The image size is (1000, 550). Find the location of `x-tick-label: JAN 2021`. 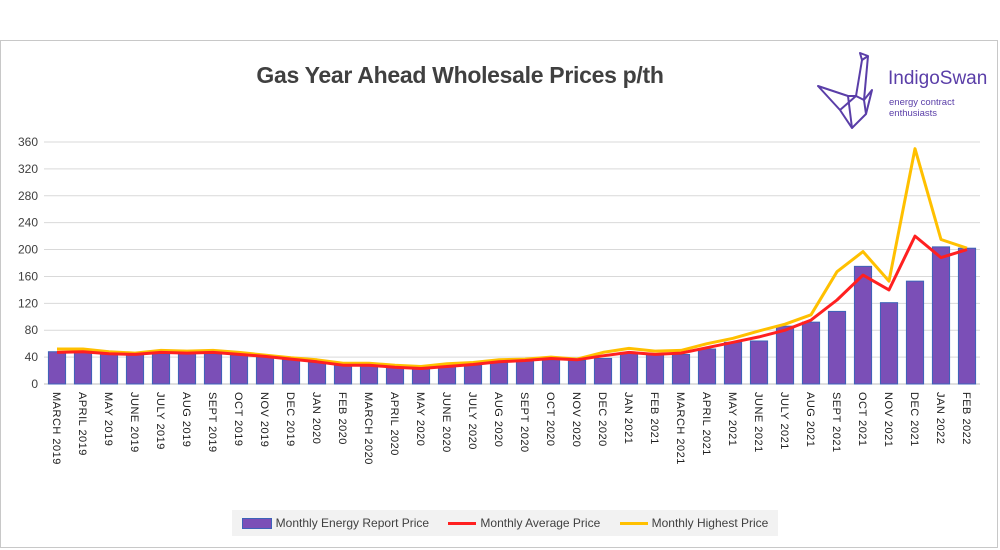

x-tick-label: JAN 2021 is located at coordinates (628, 418).